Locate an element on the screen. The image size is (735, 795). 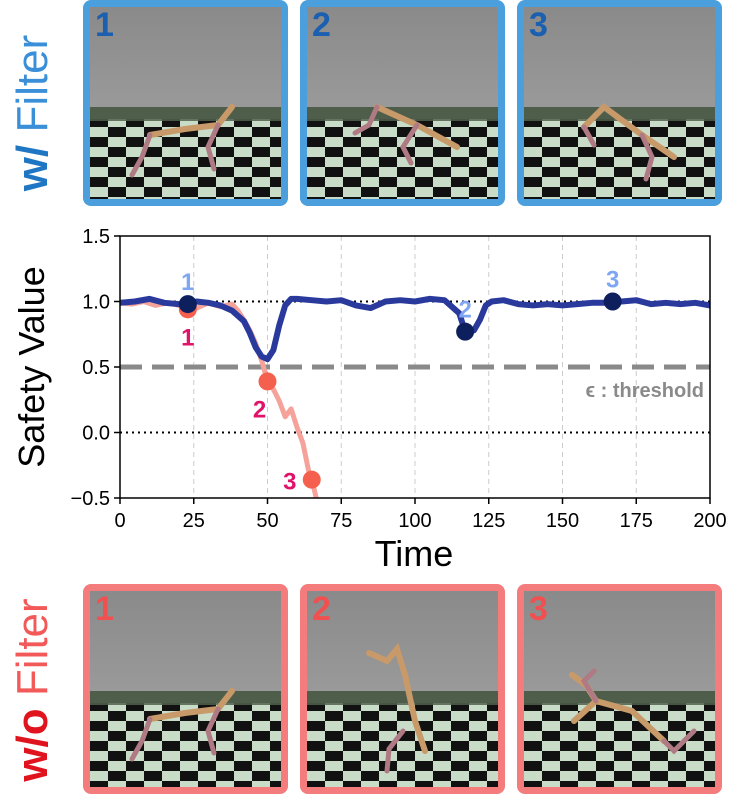
x-tick-label: 50 is located at coordinates (267, 521).